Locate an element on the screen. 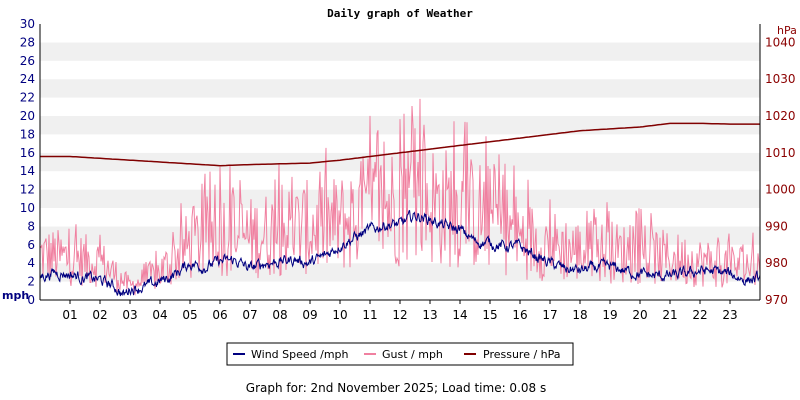 This screenshot has width=800, height=400. x-tick-label: 05 is located at coordinates (189, 315).